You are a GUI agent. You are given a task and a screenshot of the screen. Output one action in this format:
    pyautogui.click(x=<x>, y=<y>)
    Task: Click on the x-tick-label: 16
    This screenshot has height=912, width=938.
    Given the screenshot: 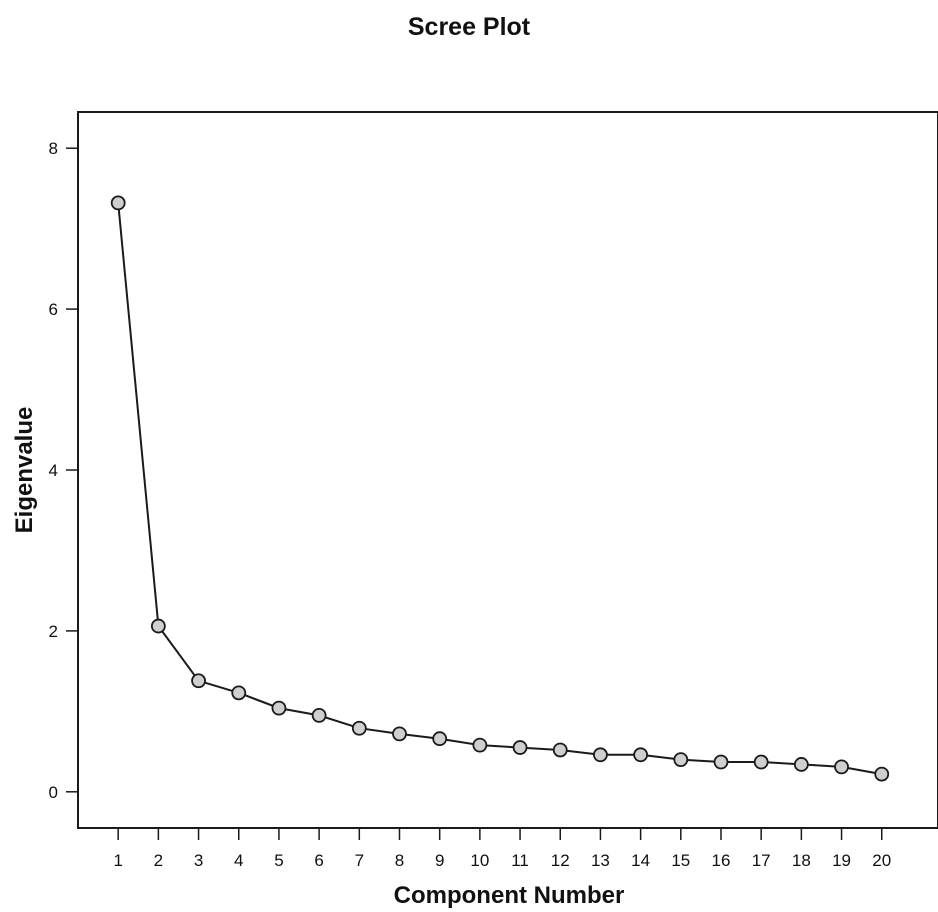 What is the action you would take?
    pyautogui.click(x=721, y=860)
    